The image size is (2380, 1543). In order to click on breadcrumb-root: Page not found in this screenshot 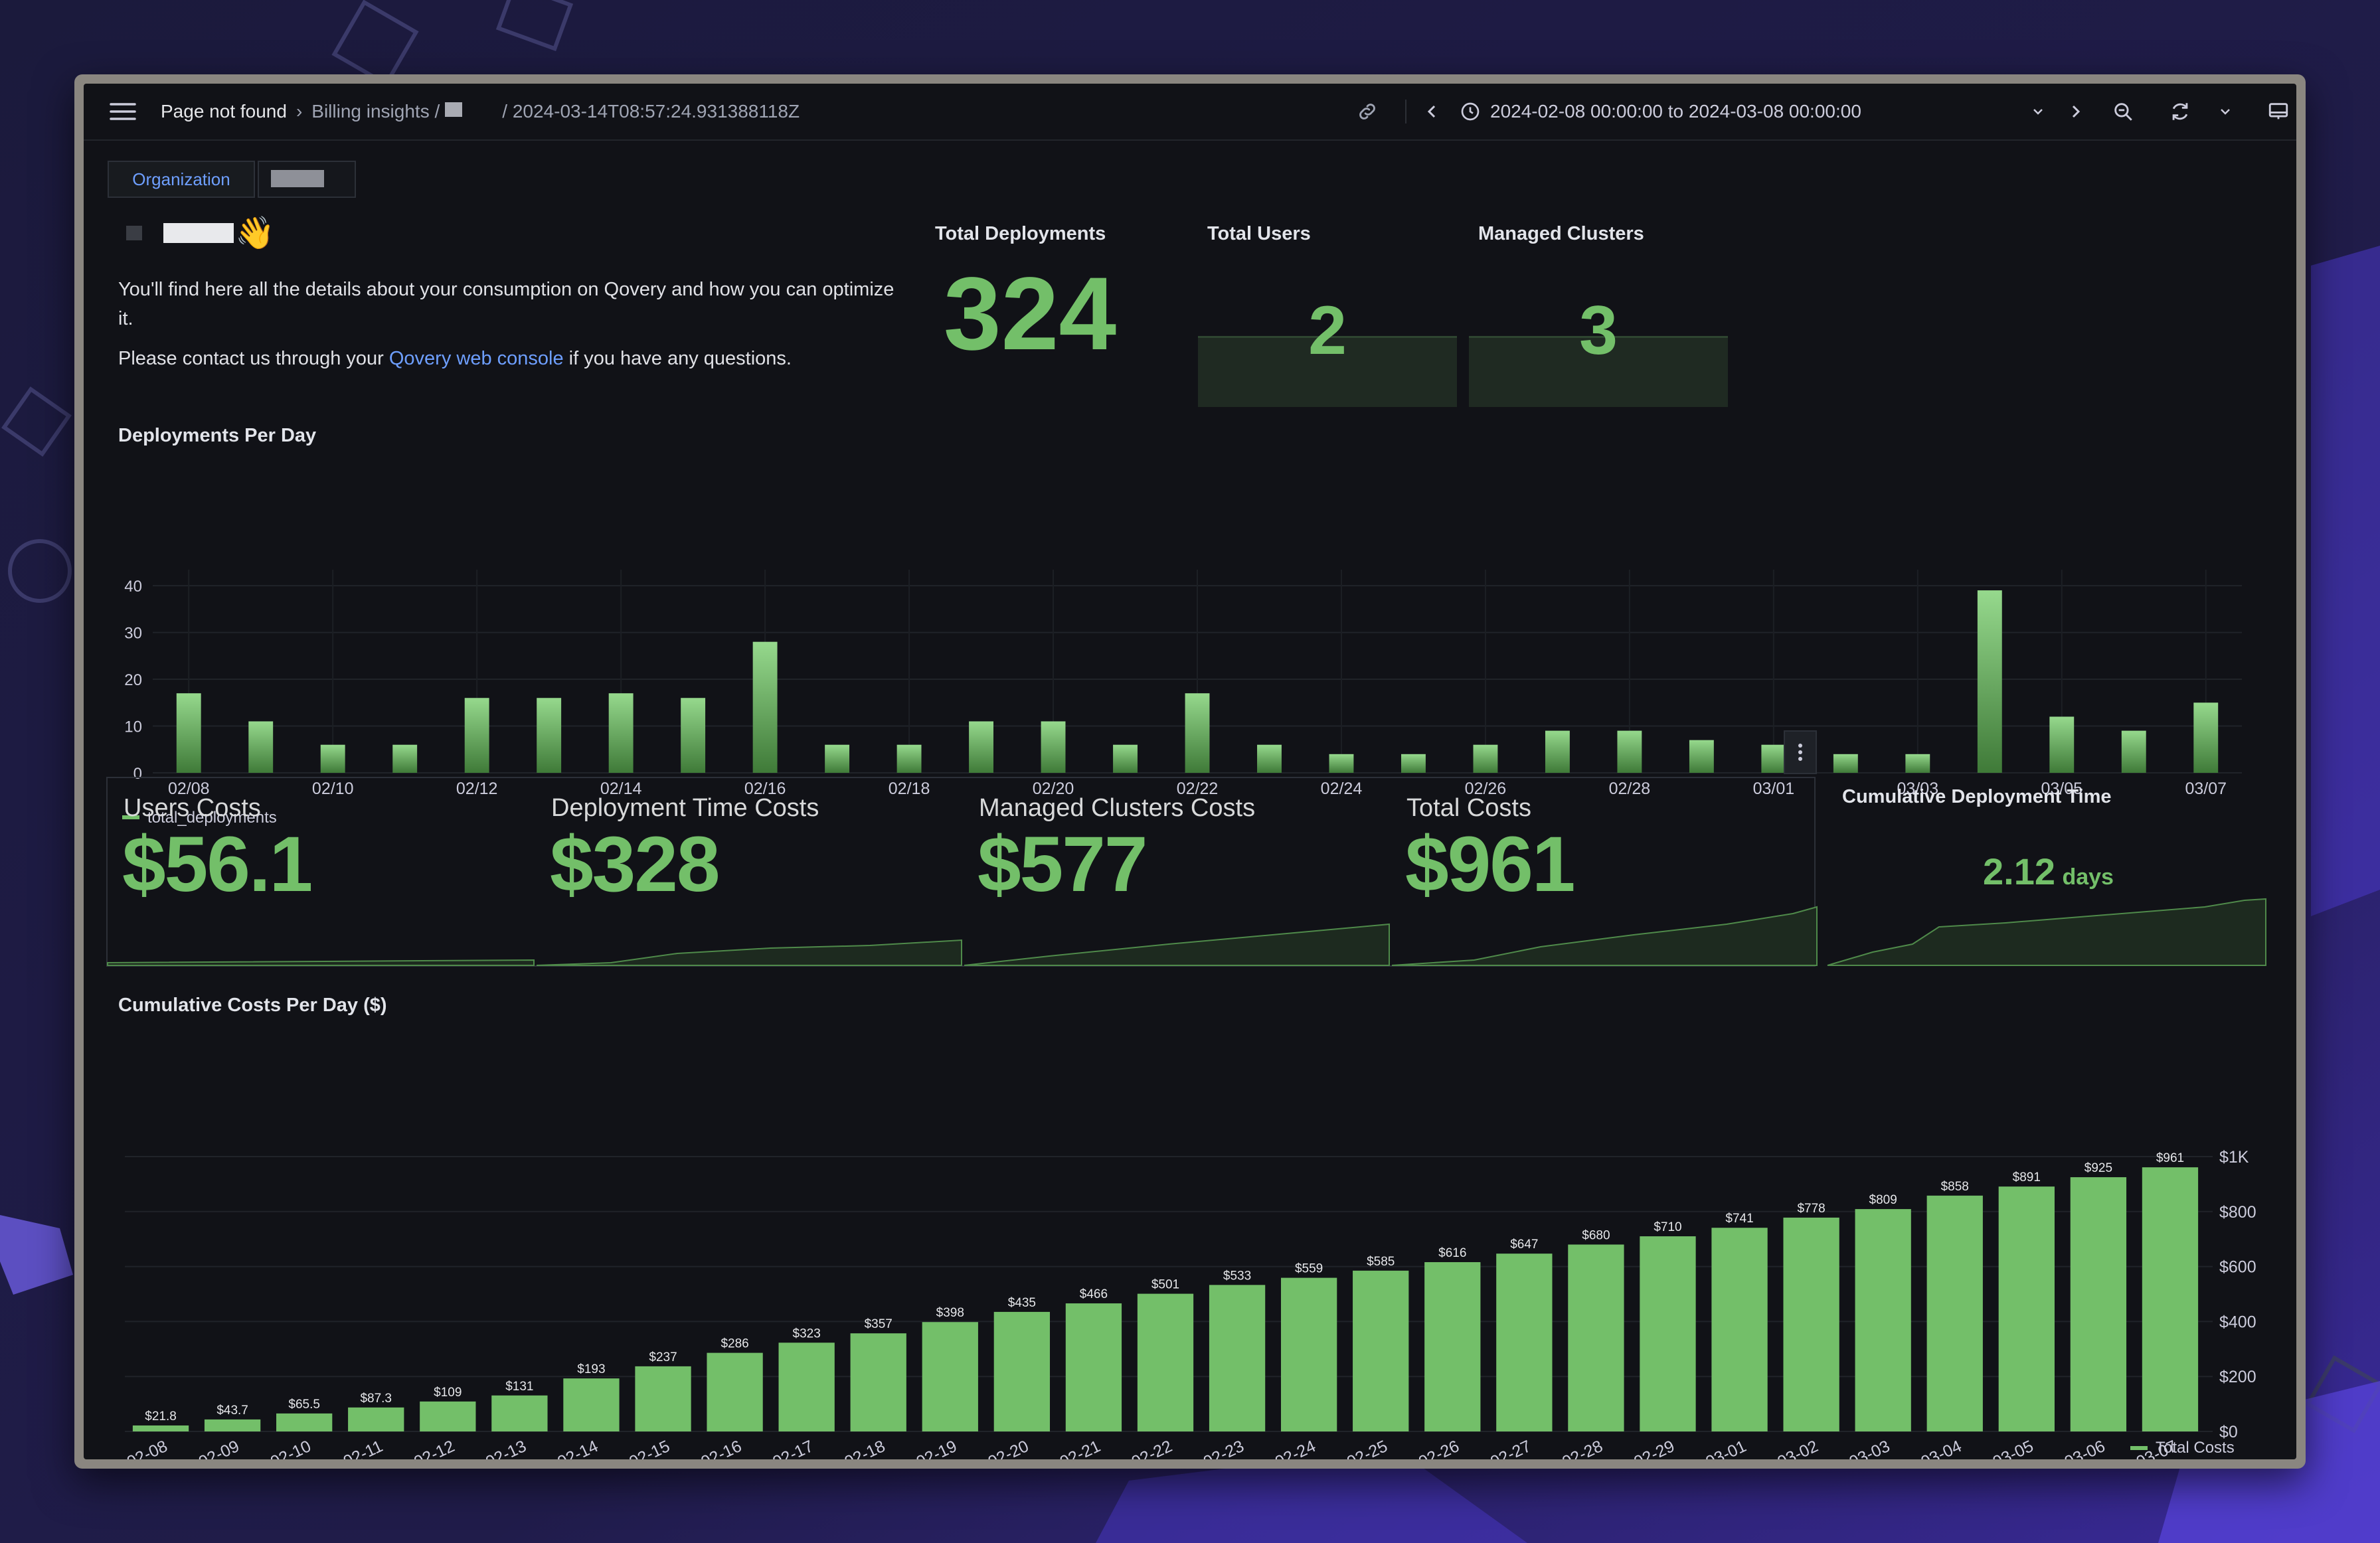, I will do `click(224, 111)`.